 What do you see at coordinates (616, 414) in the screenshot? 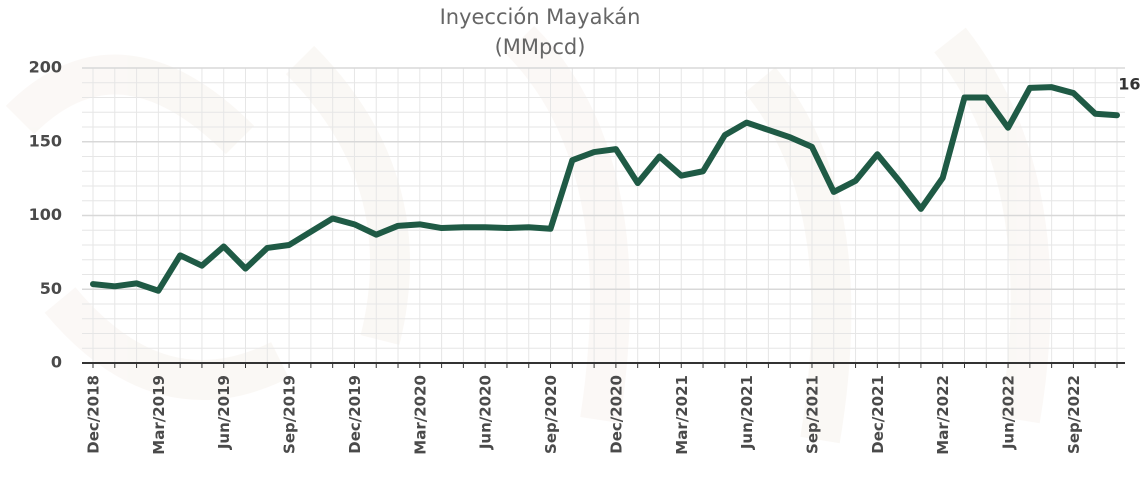
I see `x-tick-label: Dec/2020` at bounding box center [616, 414].